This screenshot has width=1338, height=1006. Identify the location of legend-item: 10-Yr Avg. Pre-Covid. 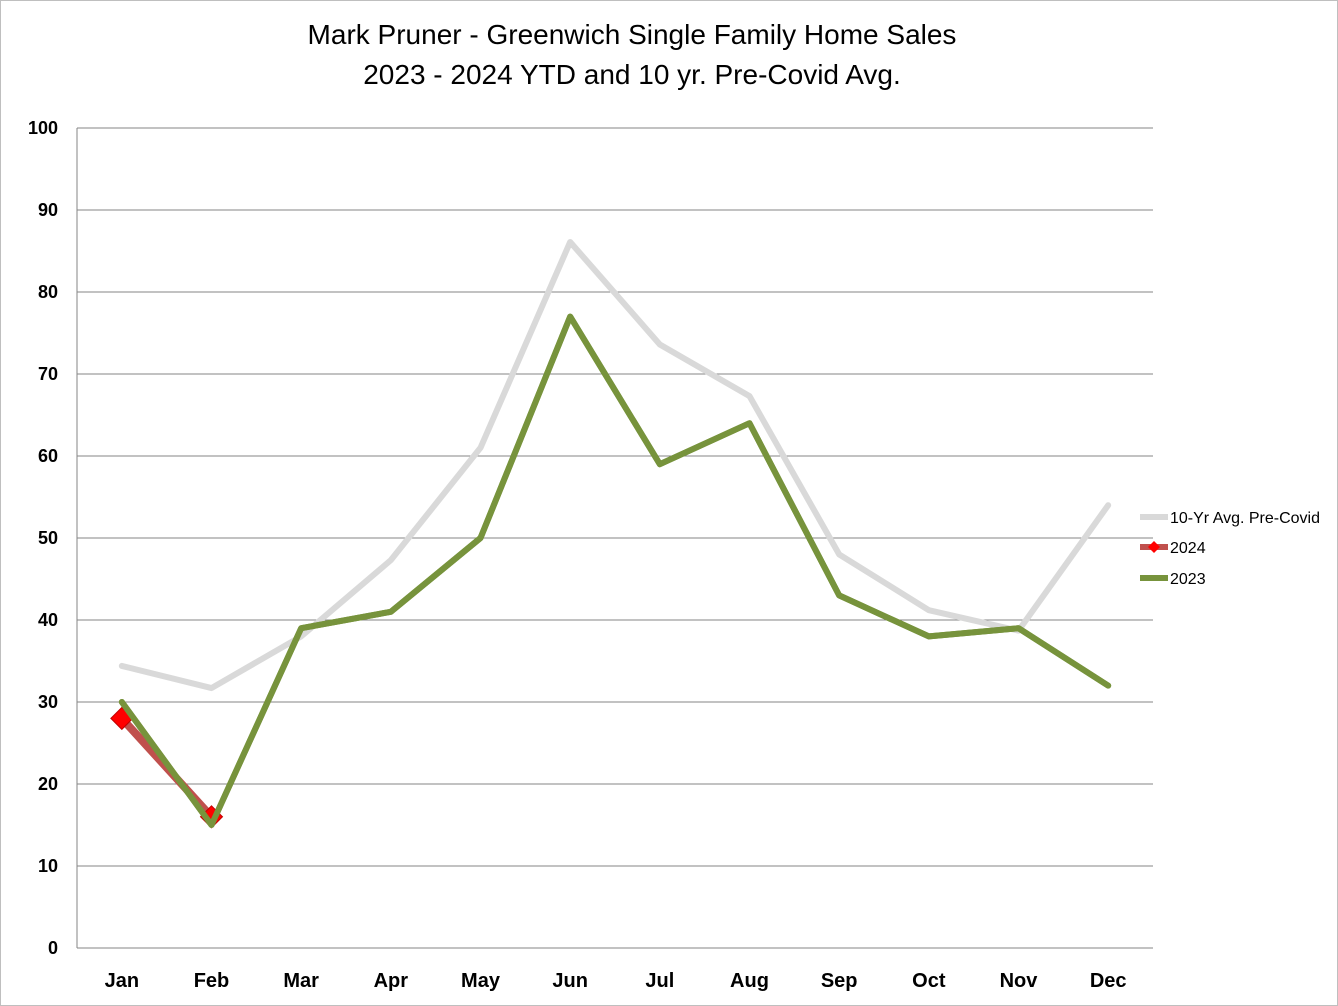
(1230, 518).